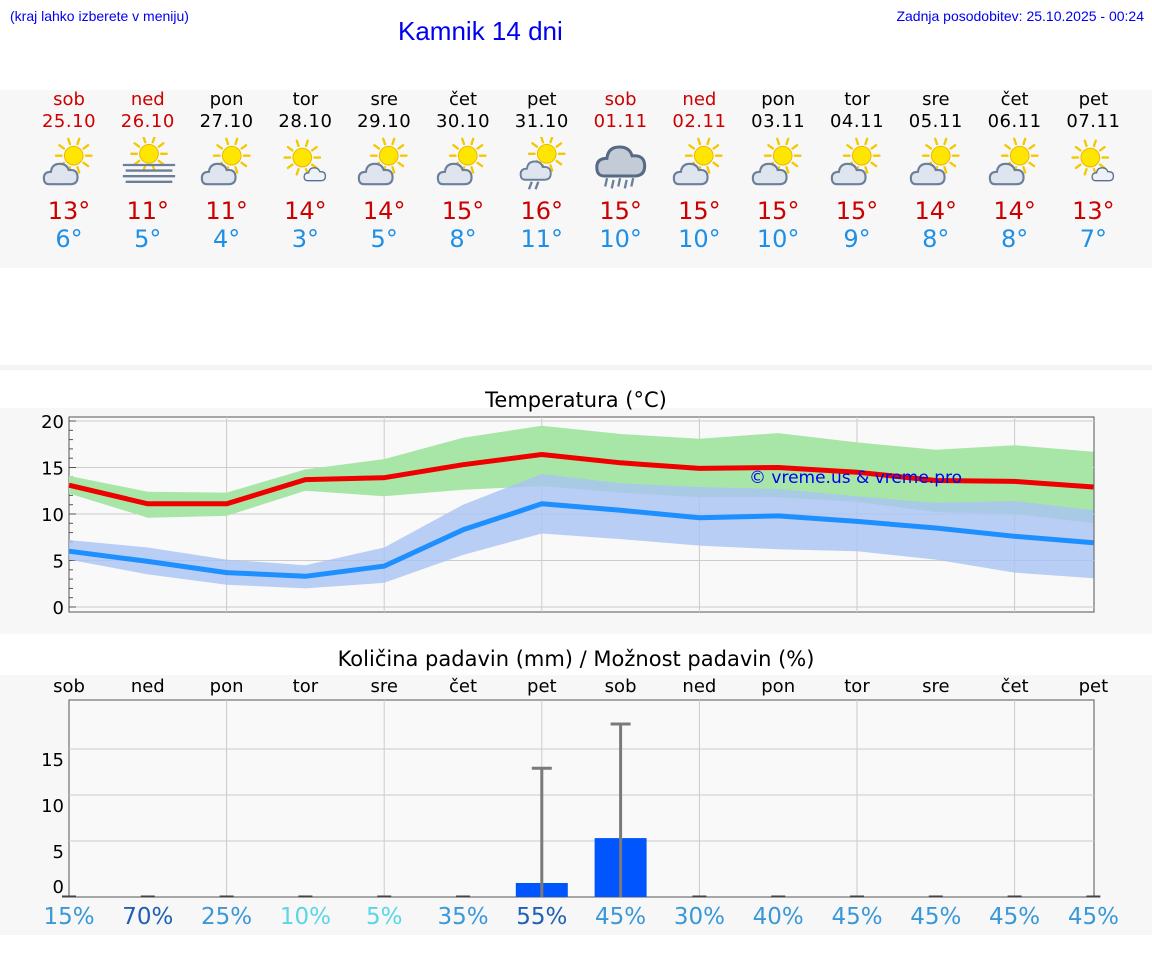  I want to click on max-temp: 13°, so click(69, 211).